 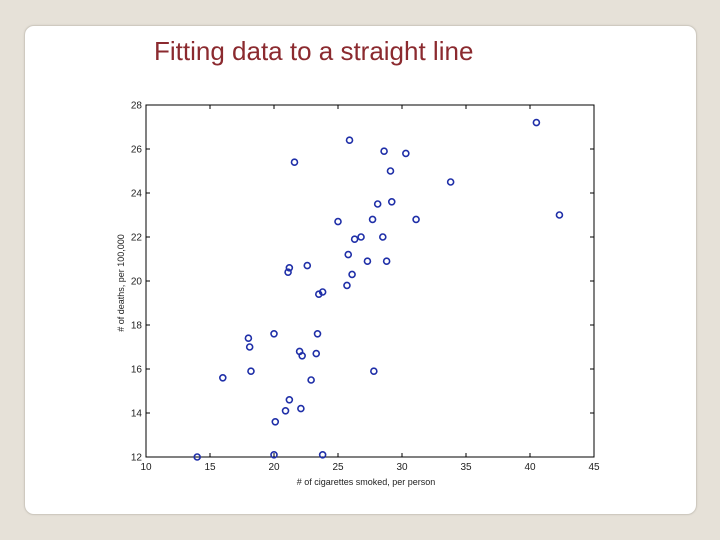 What do you see at coordinates (466, 467) in the screenshot?
I see `x-tick-label: 35` at bounding box center [466, 467].